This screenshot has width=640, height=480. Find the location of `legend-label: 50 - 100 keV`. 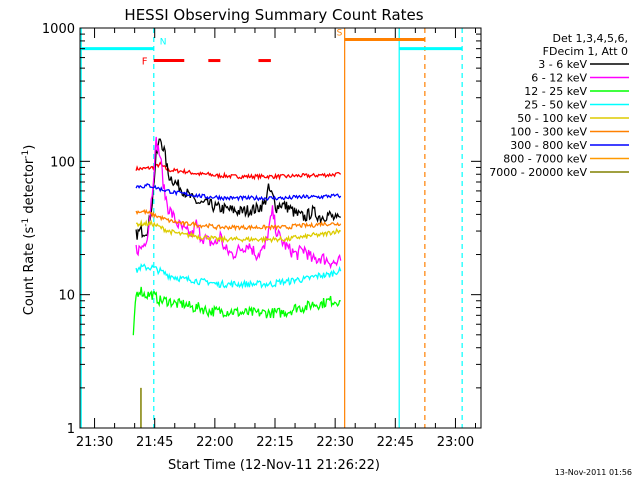

legend-label: 50 - 100 keV is located at coordinates (552, 118).